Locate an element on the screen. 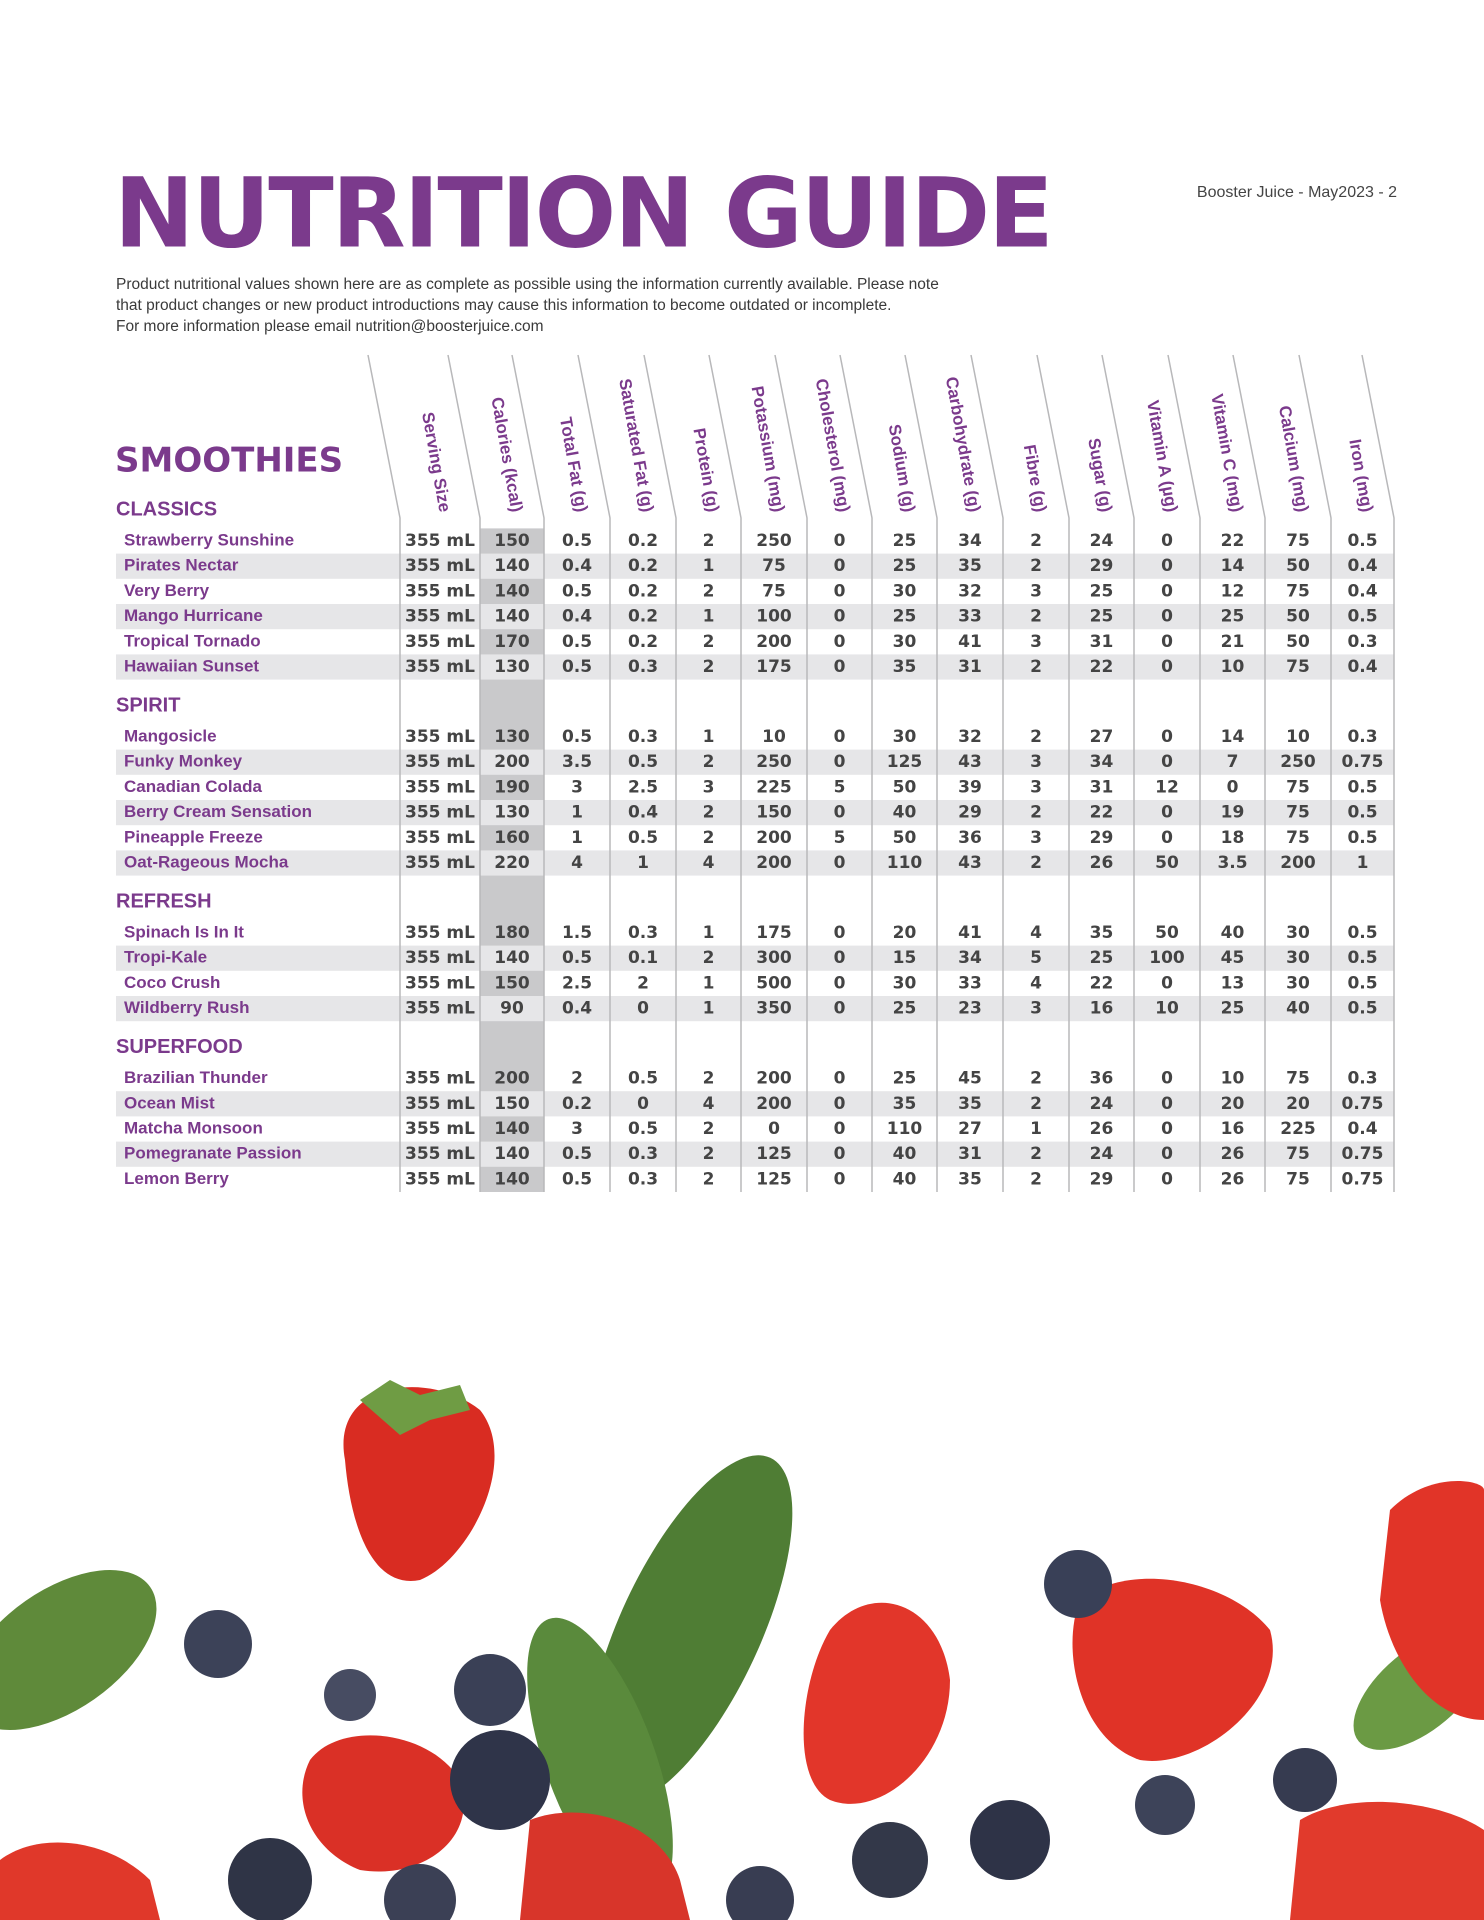 The image size is (1484, 1920). section-title: SMOOTHIES is located at coordinates (229, 461).